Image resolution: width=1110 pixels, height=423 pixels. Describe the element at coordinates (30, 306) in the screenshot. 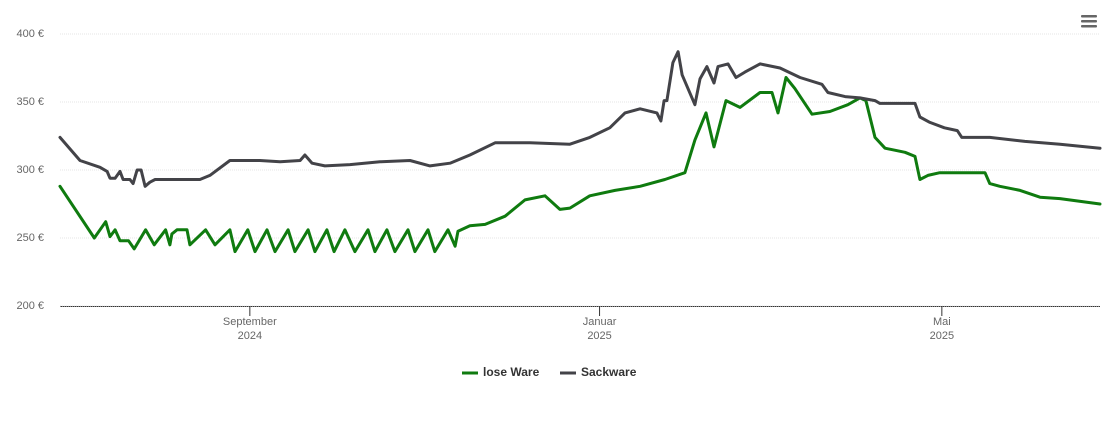

I see `y-tick-label: 200 €` at that location.